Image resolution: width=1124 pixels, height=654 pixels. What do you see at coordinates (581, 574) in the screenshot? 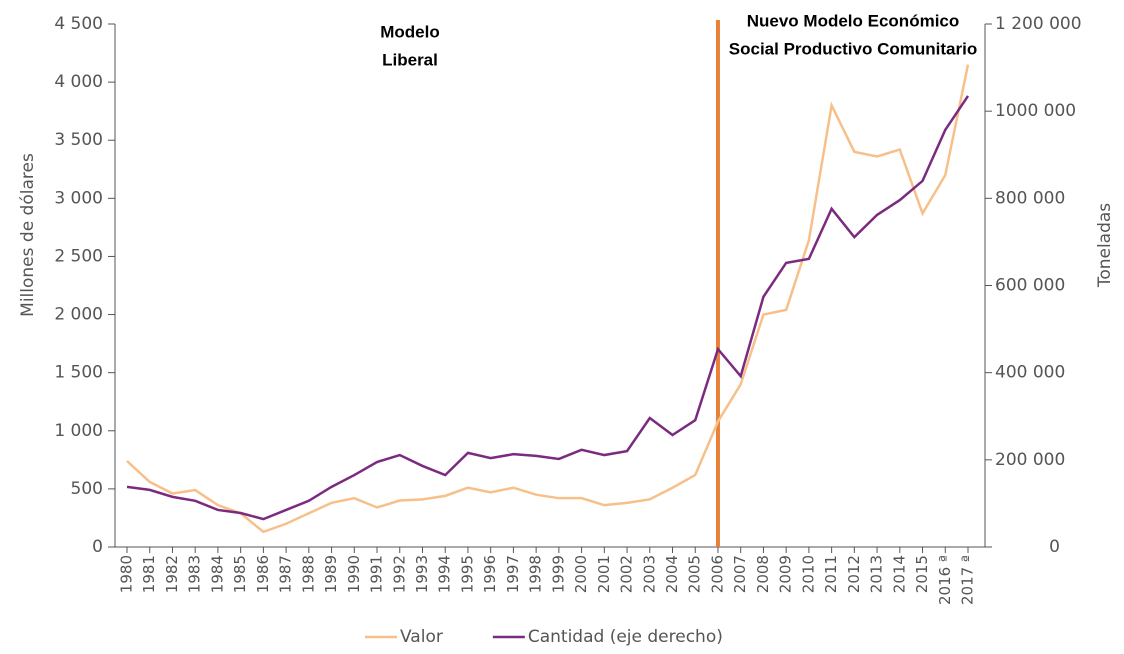
I see `x-tick-label: 2000` at bounding box center [581, 574].